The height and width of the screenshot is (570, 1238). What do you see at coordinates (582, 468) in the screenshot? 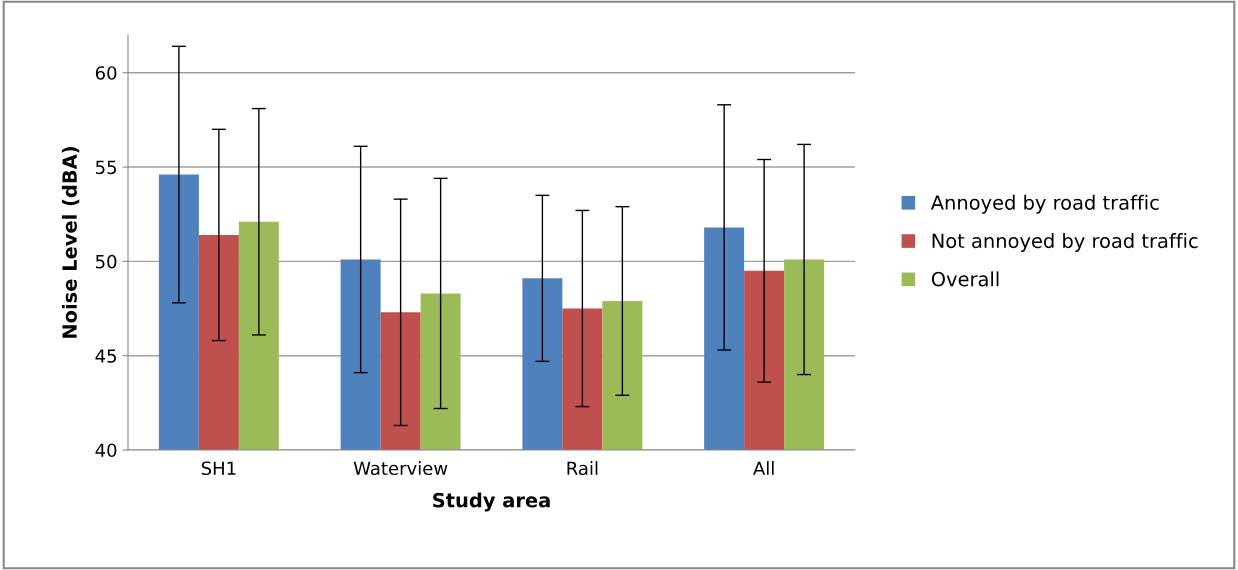
I see `x-tick-label: Rail` at bounding box center [582, 468].